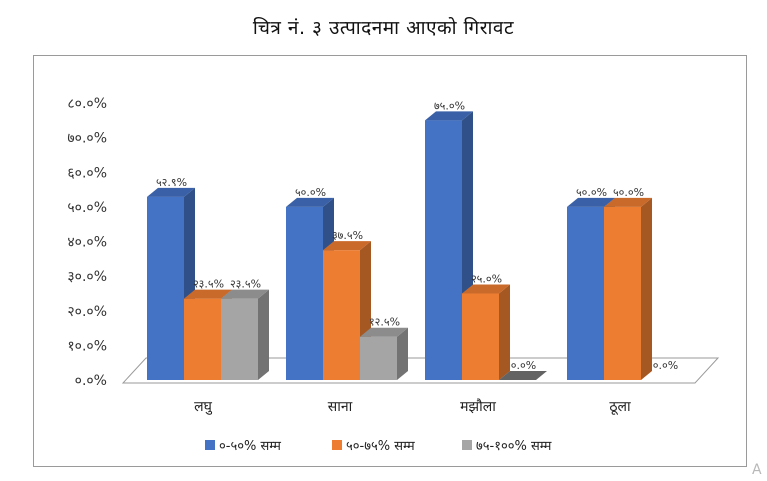  What do you see at coordinates (347, 235) in the screenshot?
I see `data-label: ३७.५%` at bounding box center [347, 235].